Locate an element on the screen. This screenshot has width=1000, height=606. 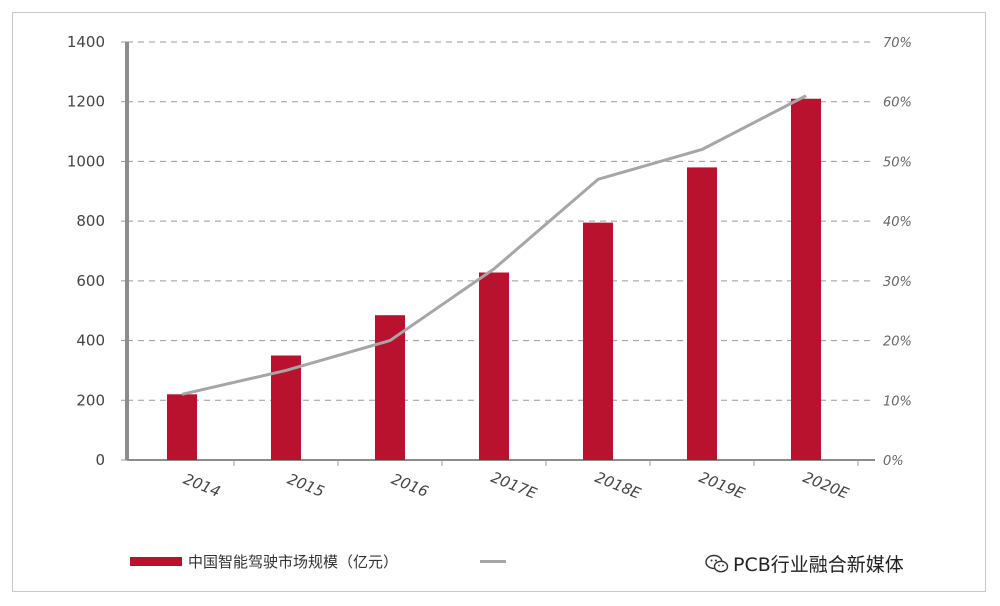
x-tick-label: 2019E is located at coordinates (721, 485).